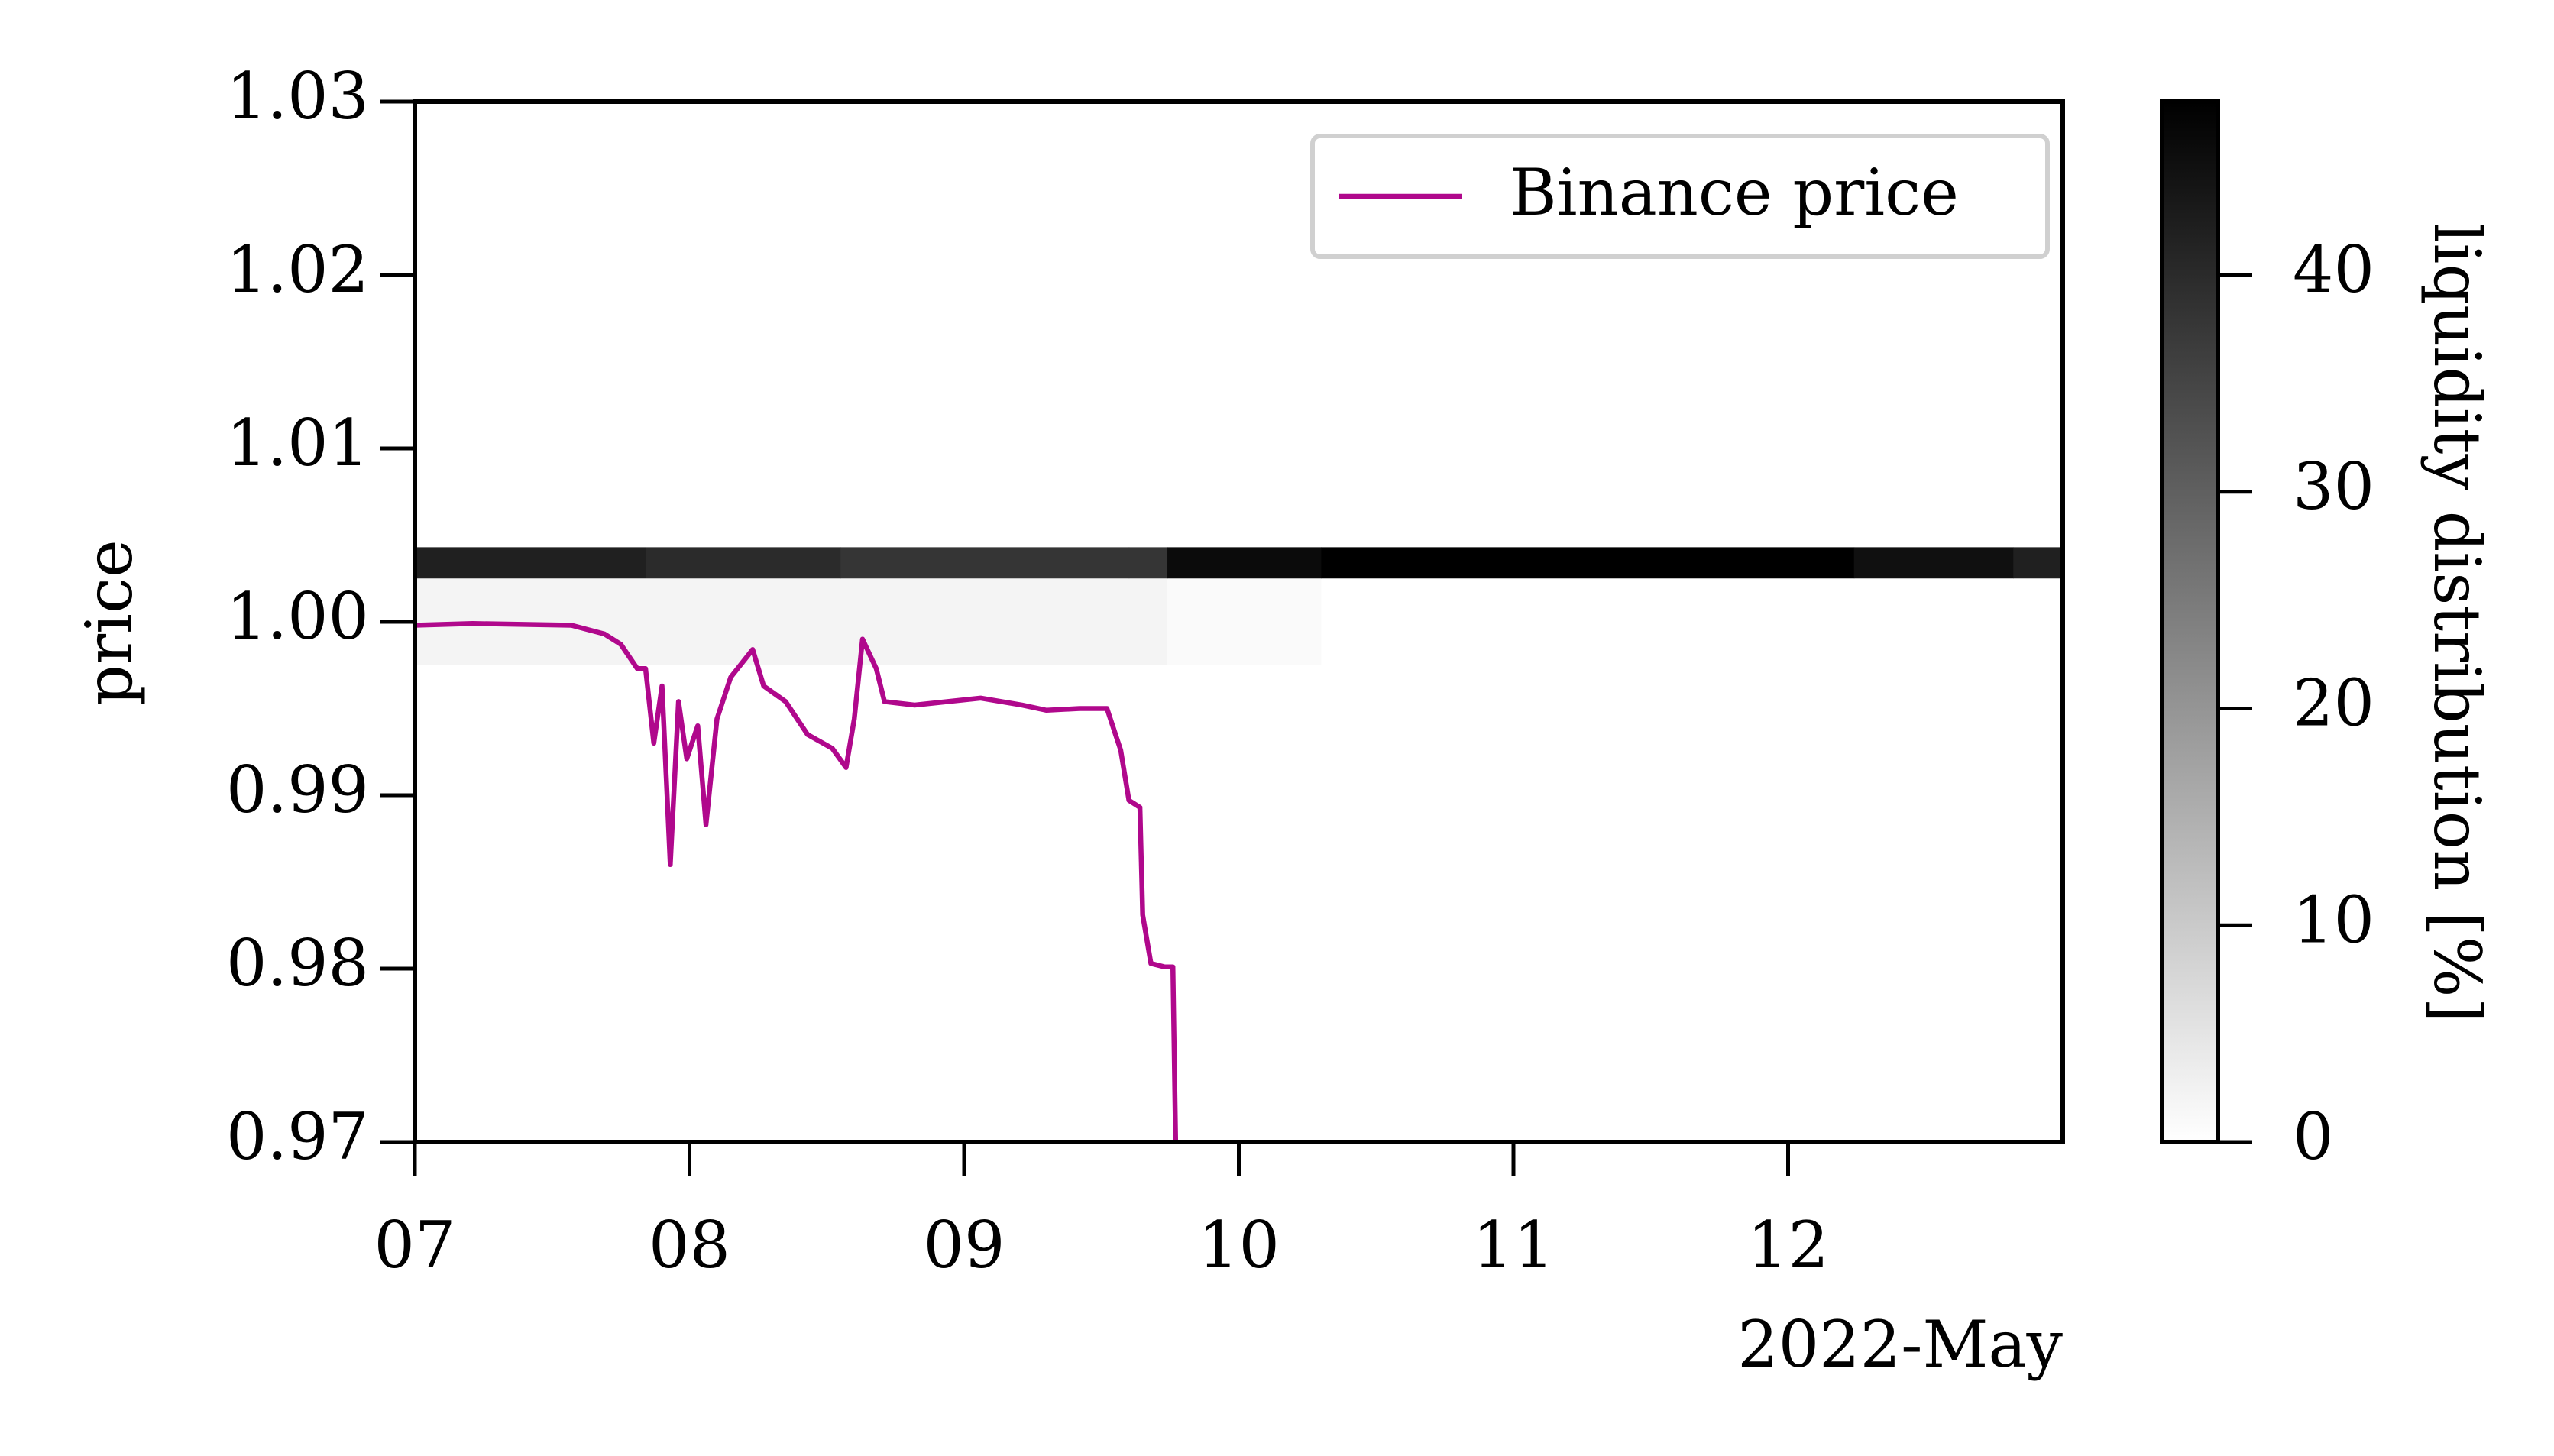 The image size is (2554, 1456). What do you see at coordinates (297, 97) in the screenshot?
I see `y-tick-label: 1.03` at bounding box center [297, 97].